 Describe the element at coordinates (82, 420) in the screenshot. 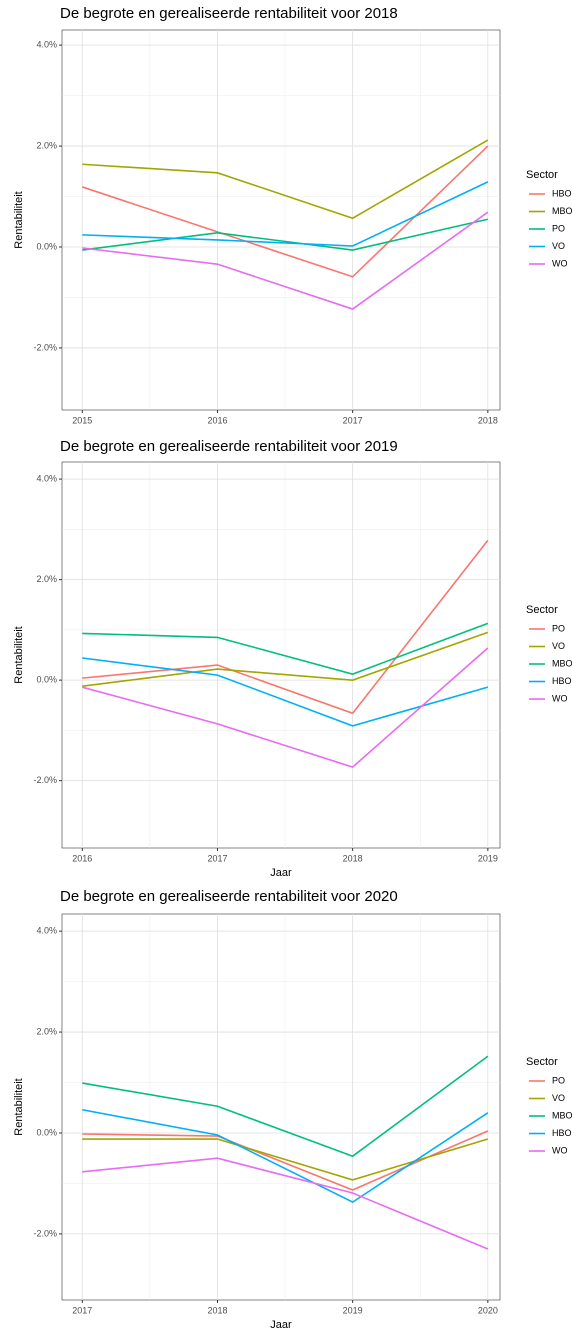

I see `x-tick-label: 2015` at that location.